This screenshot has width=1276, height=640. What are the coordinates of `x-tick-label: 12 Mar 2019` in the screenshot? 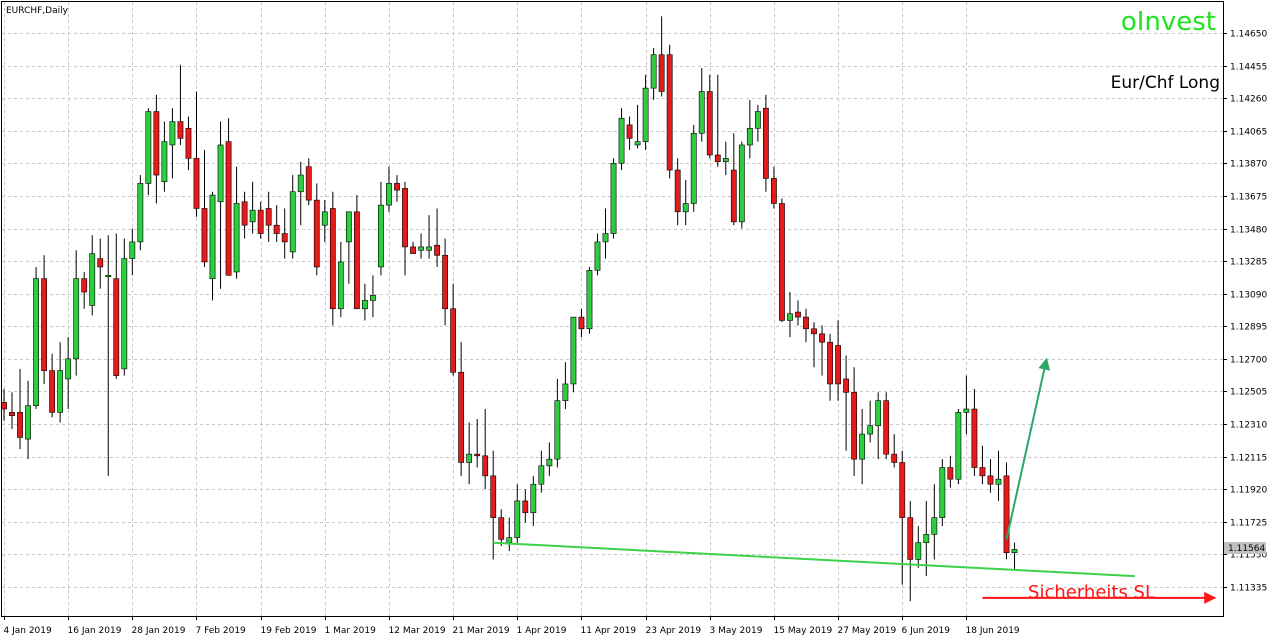 It's located at (417, 631).